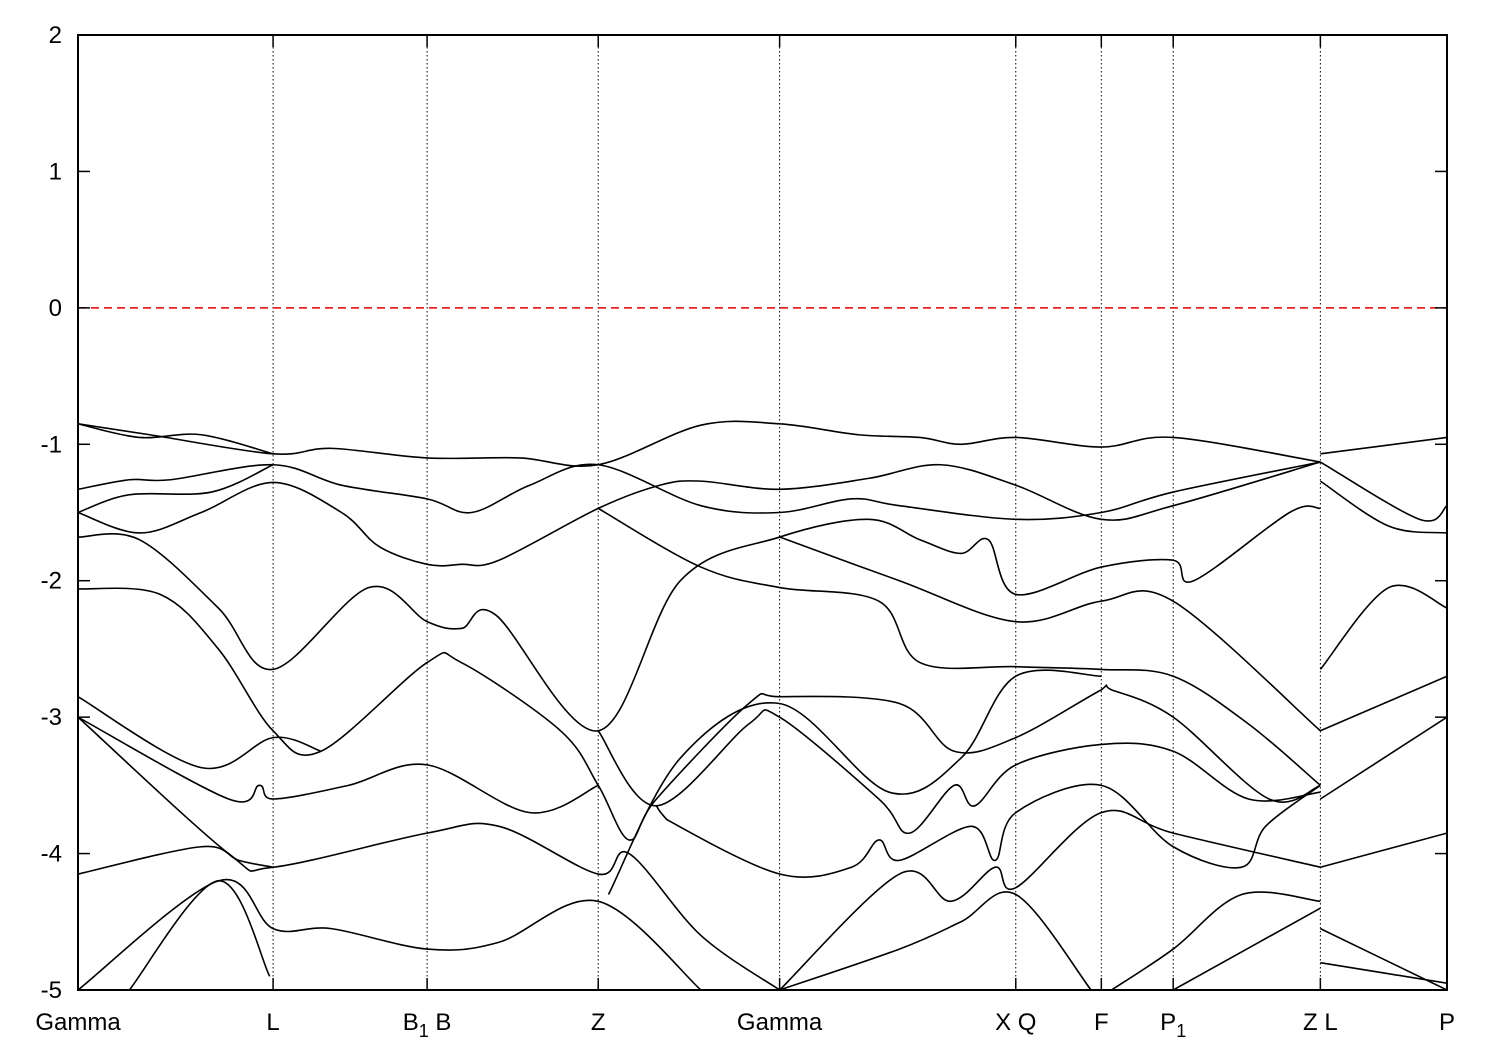  I want to click on x-tick-label-main: F, so click(1101, 1022).